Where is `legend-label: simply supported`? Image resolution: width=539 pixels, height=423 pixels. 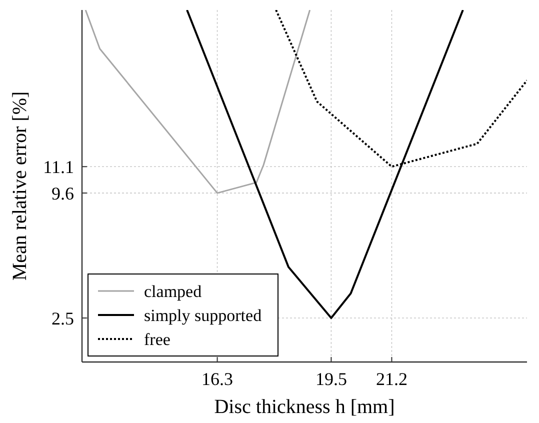 legend-label: simply supported is located at coordinates (203, 315).